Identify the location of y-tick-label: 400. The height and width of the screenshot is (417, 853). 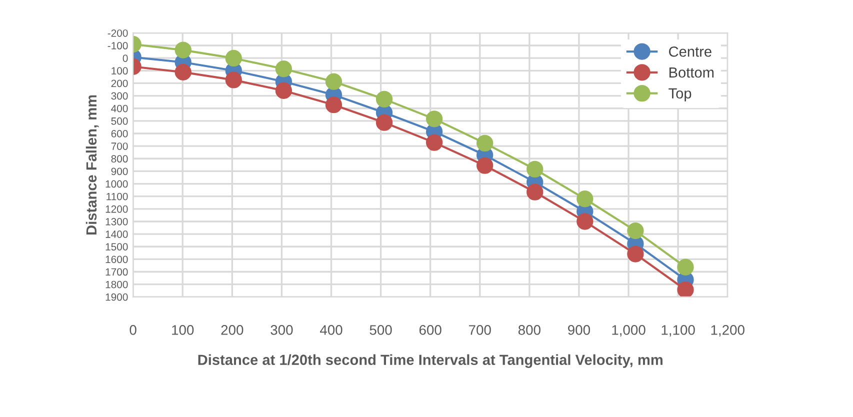
(119, 108).